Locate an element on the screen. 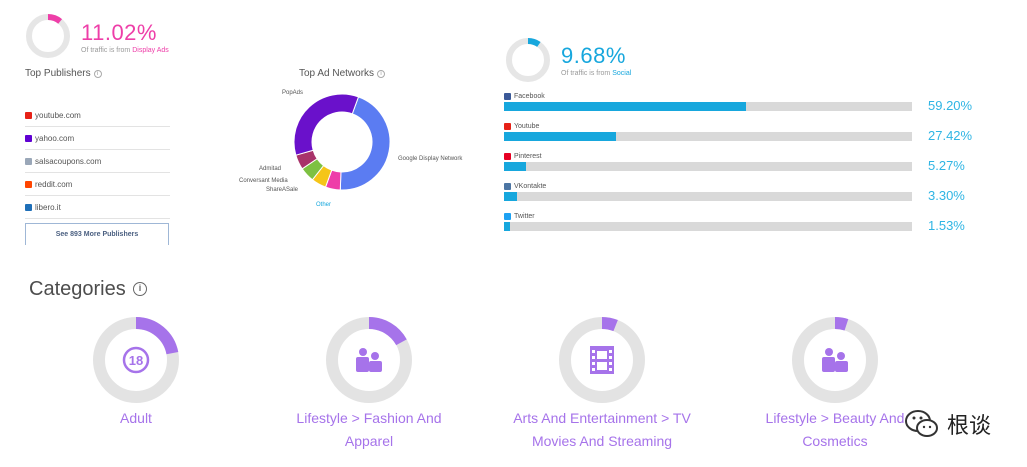  watermark-text: 根谈 is located at coordinates (969, 426).